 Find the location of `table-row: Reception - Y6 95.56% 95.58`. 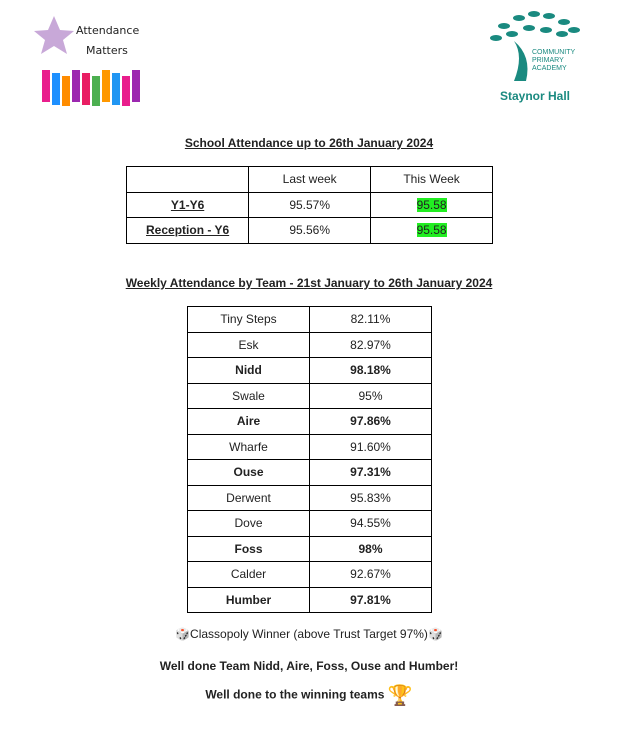

table-row: Reception - Y6 95.56% 95.58 is located at coordinates (309, 230).